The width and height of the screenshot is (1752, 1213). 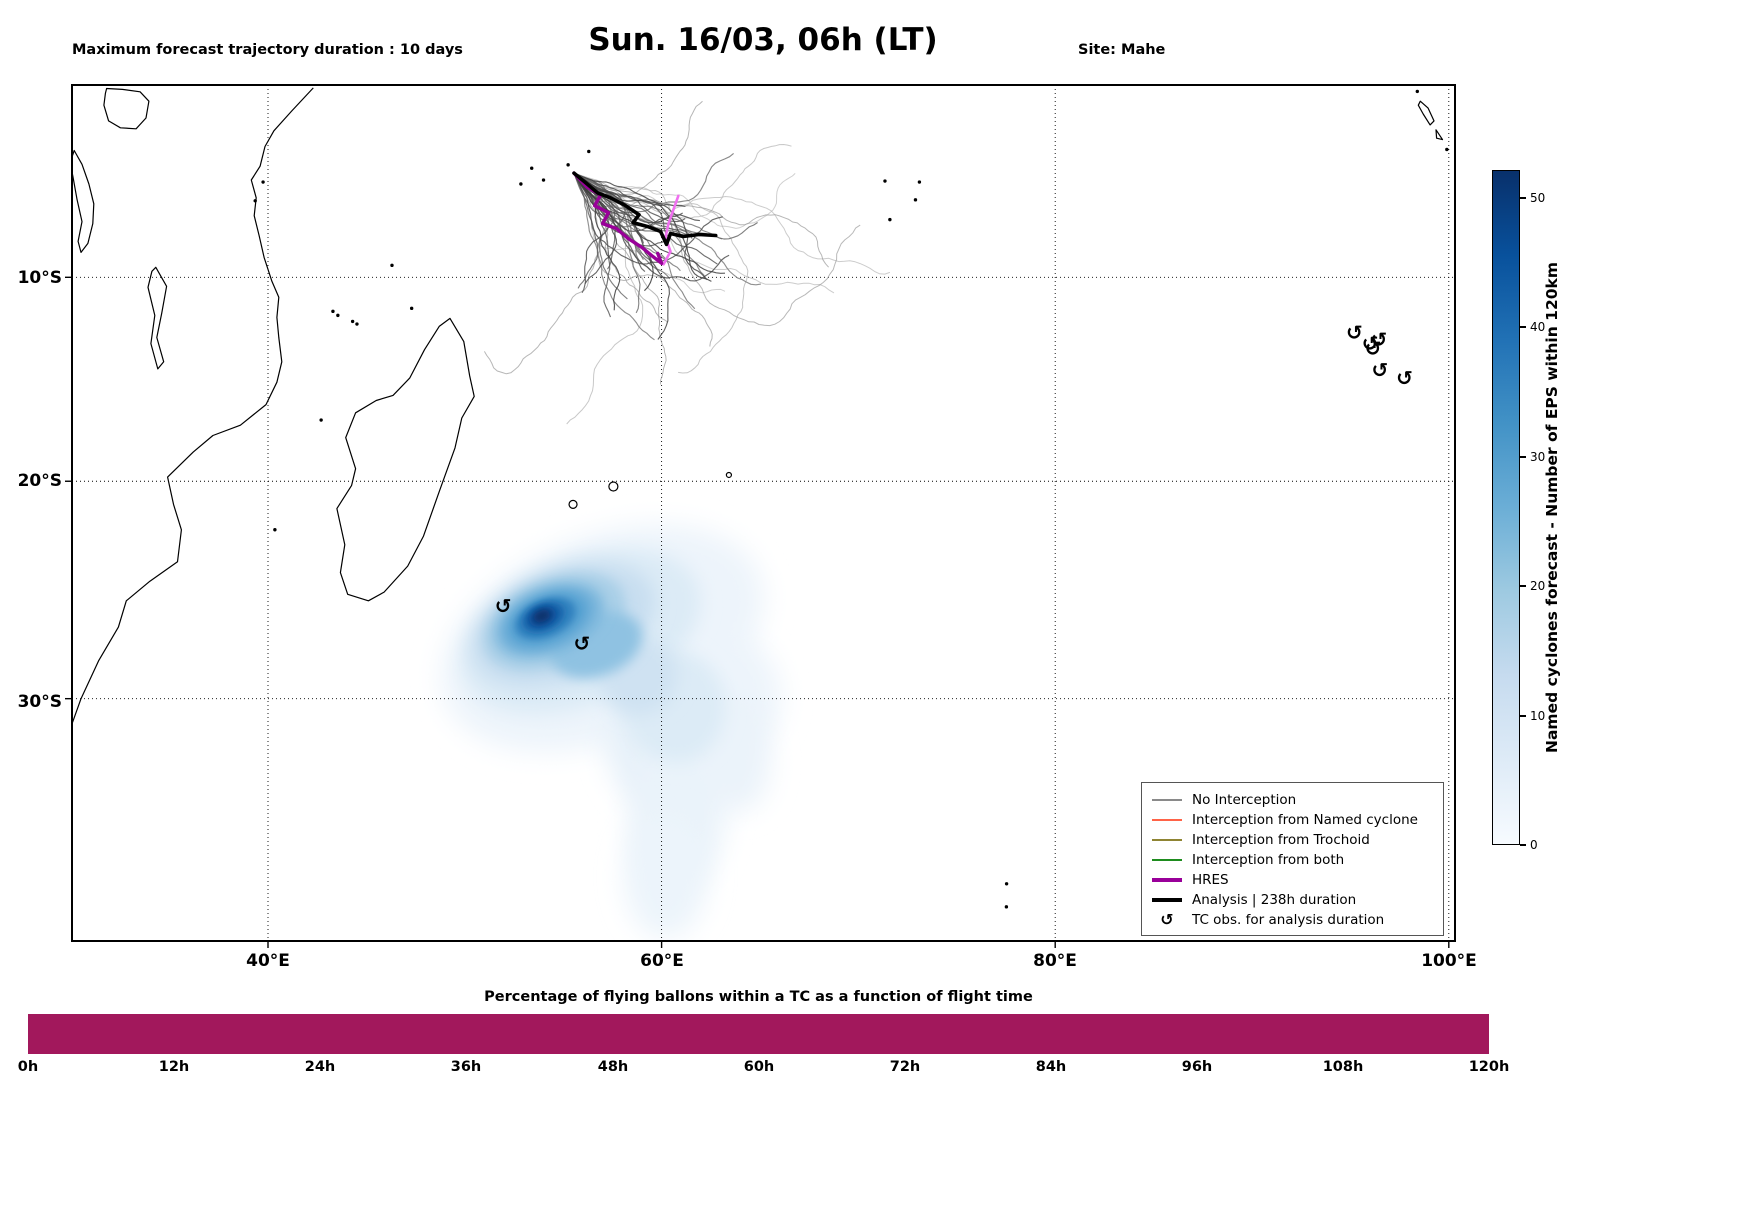 I want to click on flight-time-tick-24h: 24h, so click(x=320, y=1067).